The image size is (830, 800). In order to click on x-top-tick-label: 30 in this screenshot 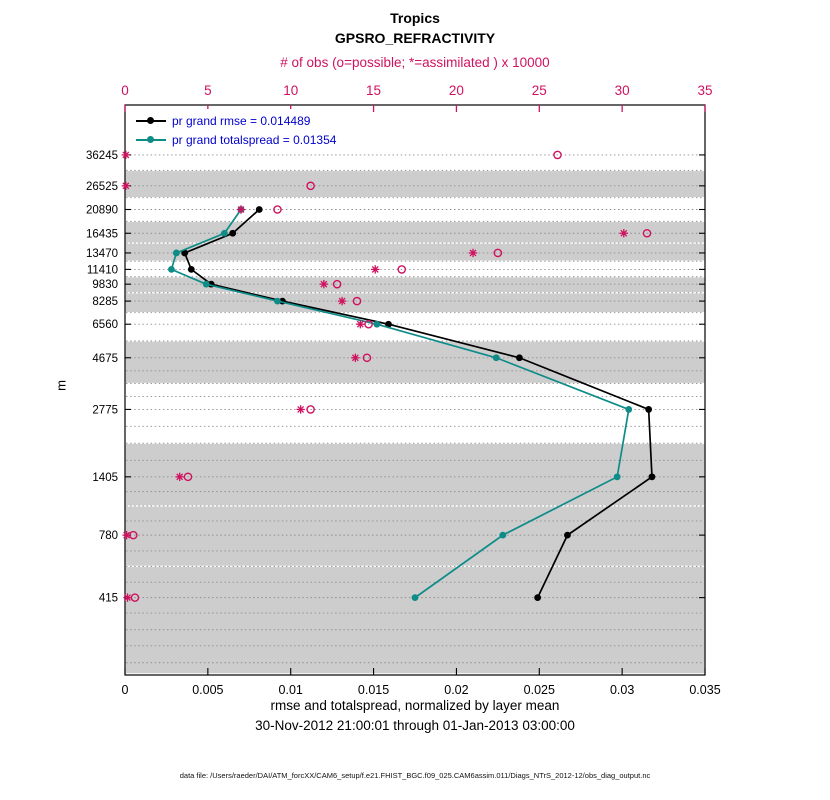, I will do `click(622, 90)`.